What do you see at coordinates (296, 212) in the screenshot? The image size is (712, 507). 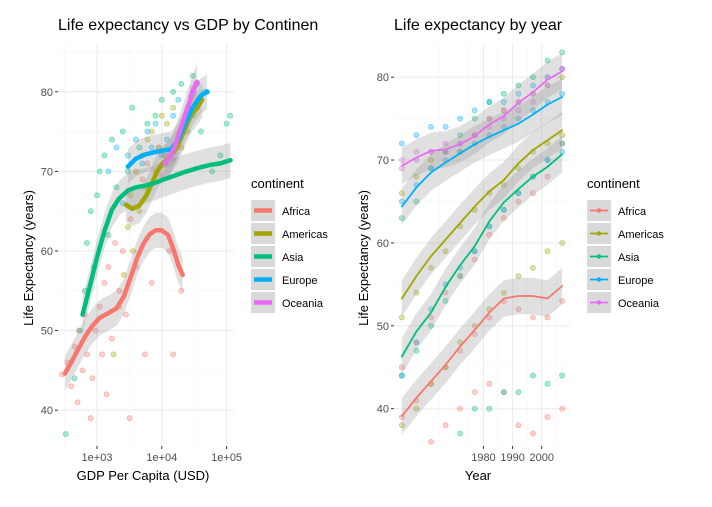 I see `legend-label-africa: Africa` at bounding box center [296, 212].